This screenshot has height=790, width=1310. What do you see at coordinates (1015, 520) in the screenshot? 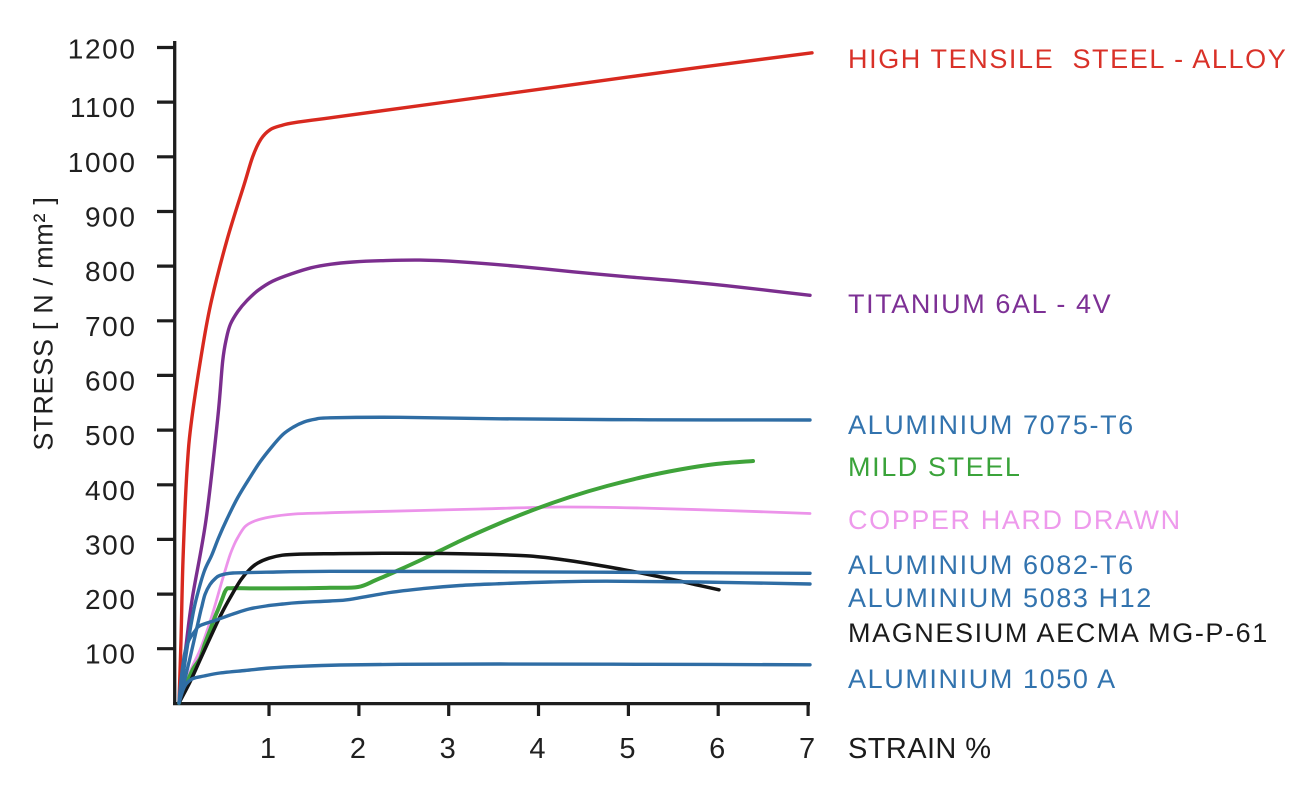
I see `svg-text: COPPER HARD DRAWN` at bounding box center [1015, 520].